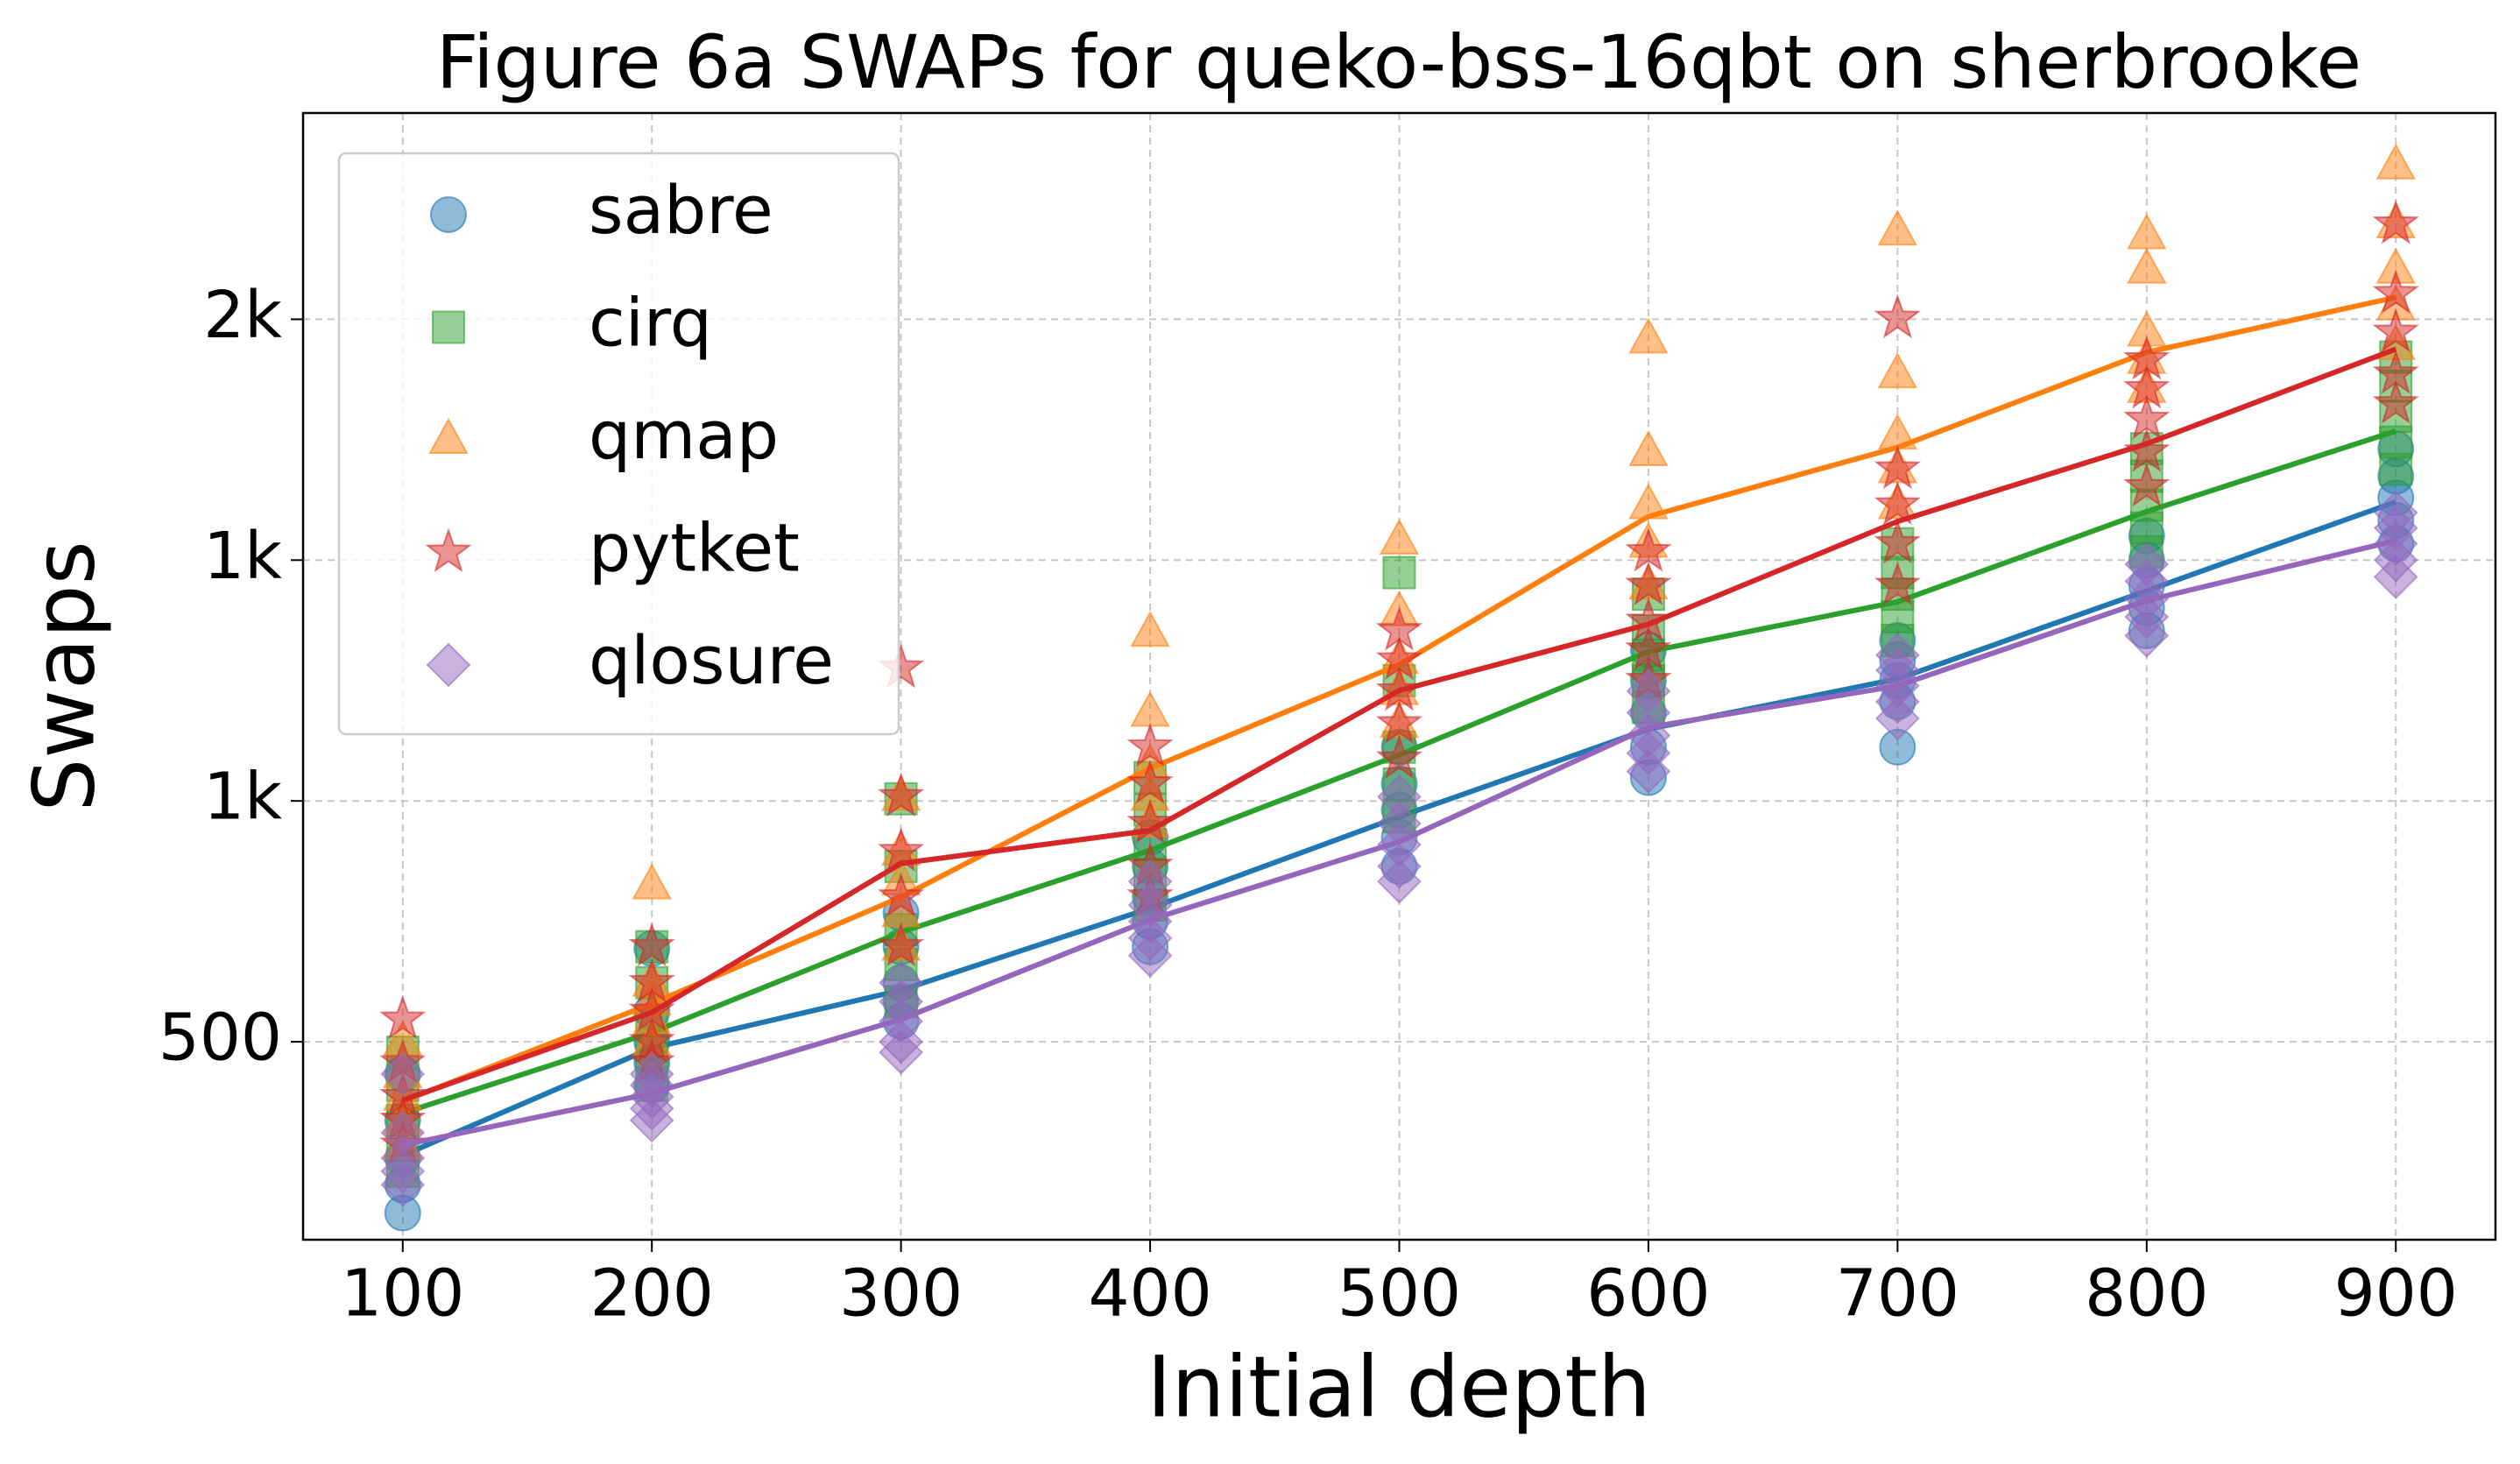 Image resolution: width=2520 pixels, height=1464 pixels. Describe the element at coordinates (694, 547) in the screenshot. I see `legend-label: pytket` at that location.